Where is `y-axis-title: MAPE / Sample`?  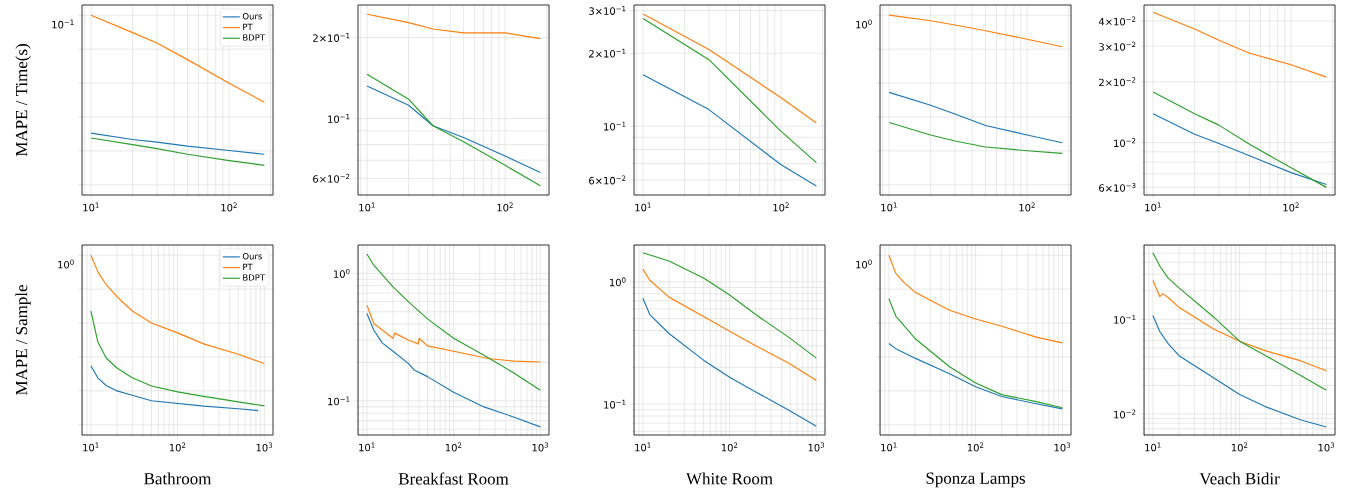 y-axis-title: MAPE / Sample is located at coordinates (23, 340).